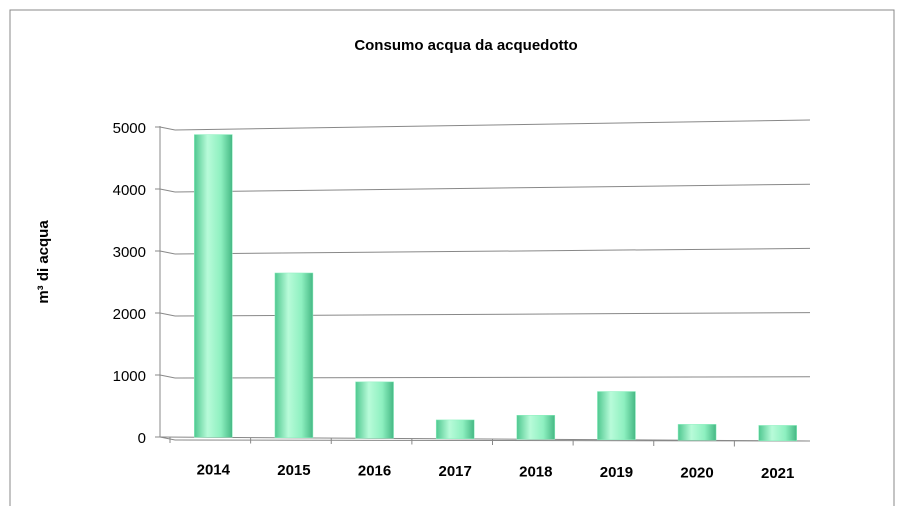 This screenshot has width=906, height=506. I want to click on y-tick-label: 2000, so click(129, 314).